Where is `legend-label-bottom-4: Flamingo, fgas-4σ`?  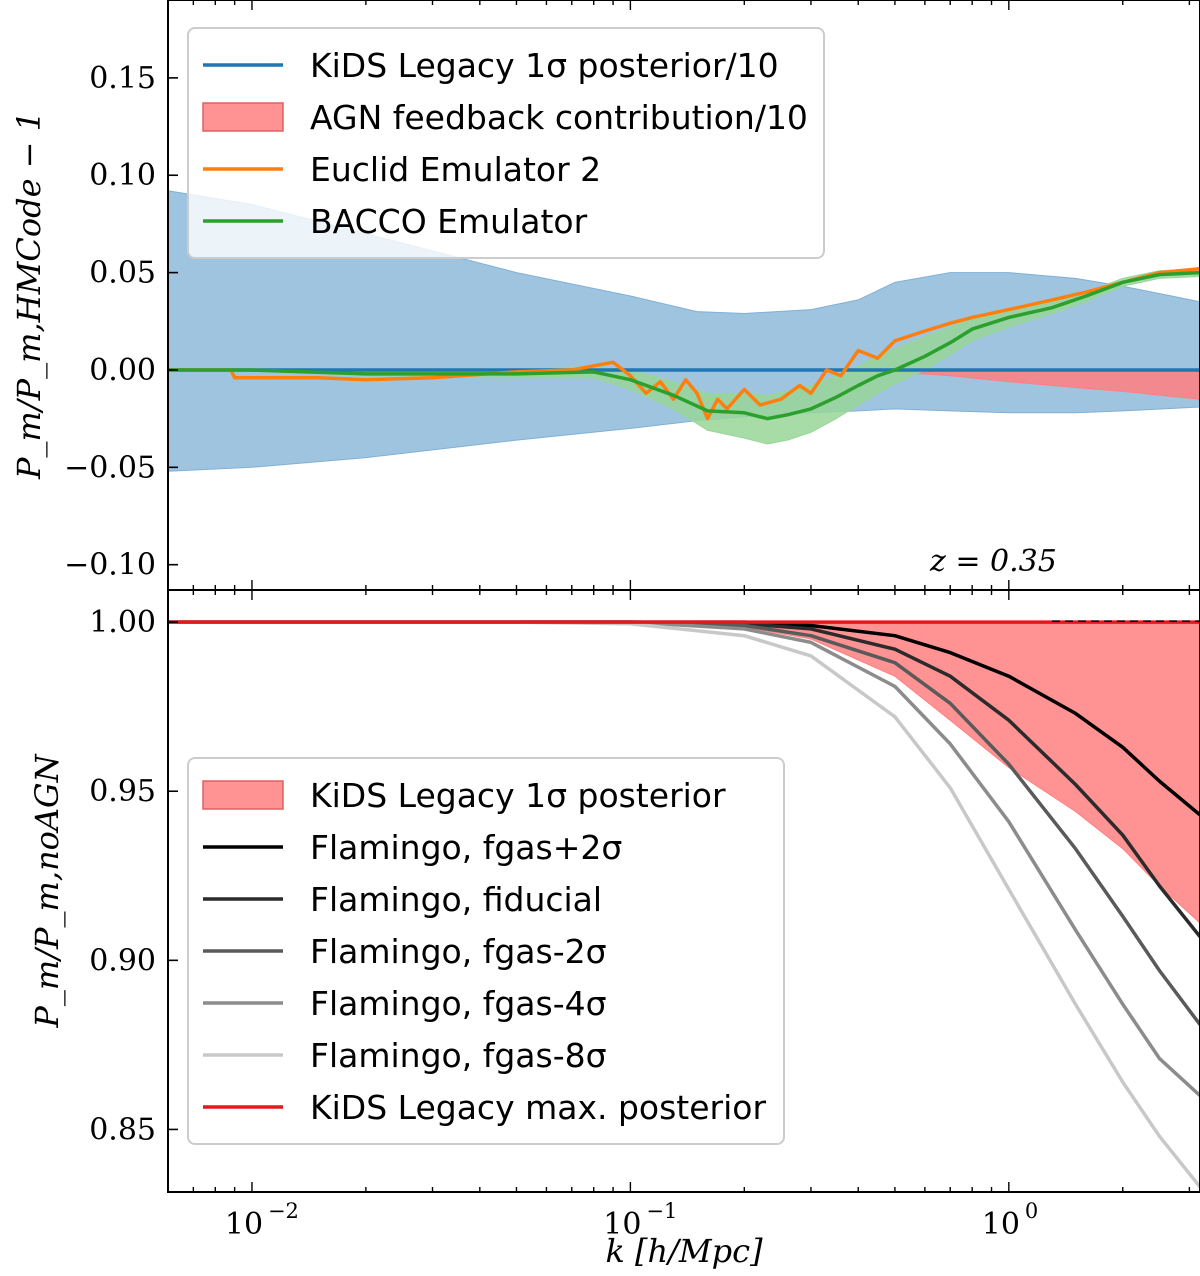 legend-label-bottom-4: Flamingo, fgas-4σ is located at coordinates (458, 1003).